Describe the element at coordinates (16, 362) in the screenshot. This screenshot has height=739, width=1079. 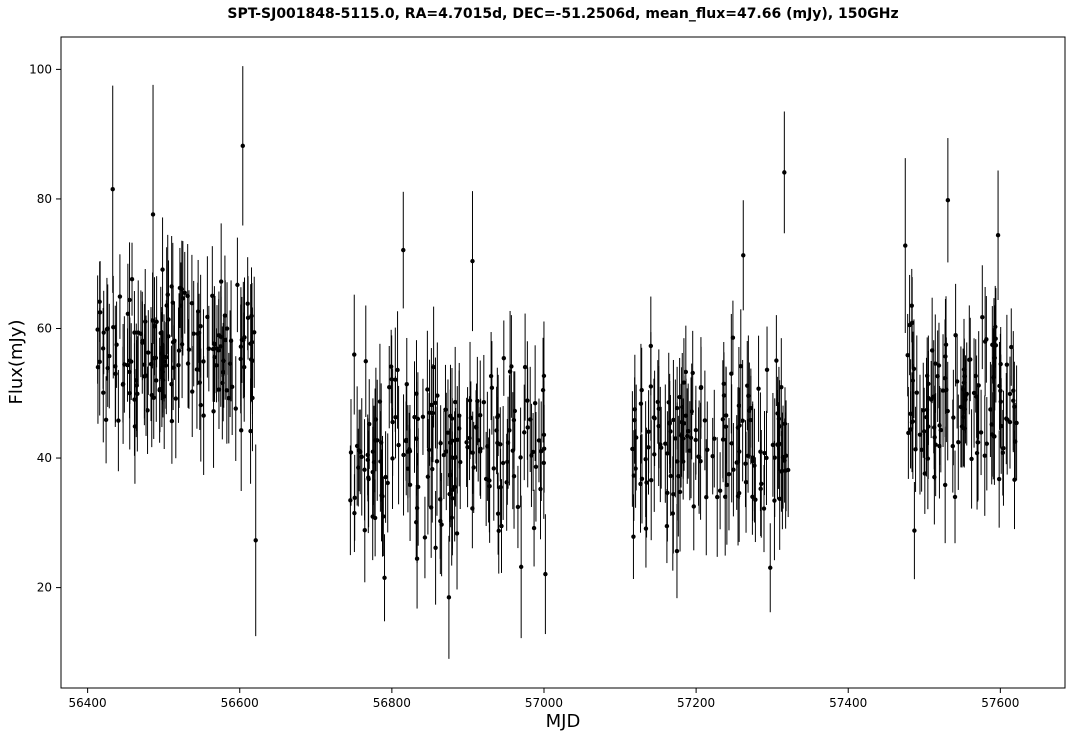
I see `y-axis-label: Flux(mJy)` at that location.